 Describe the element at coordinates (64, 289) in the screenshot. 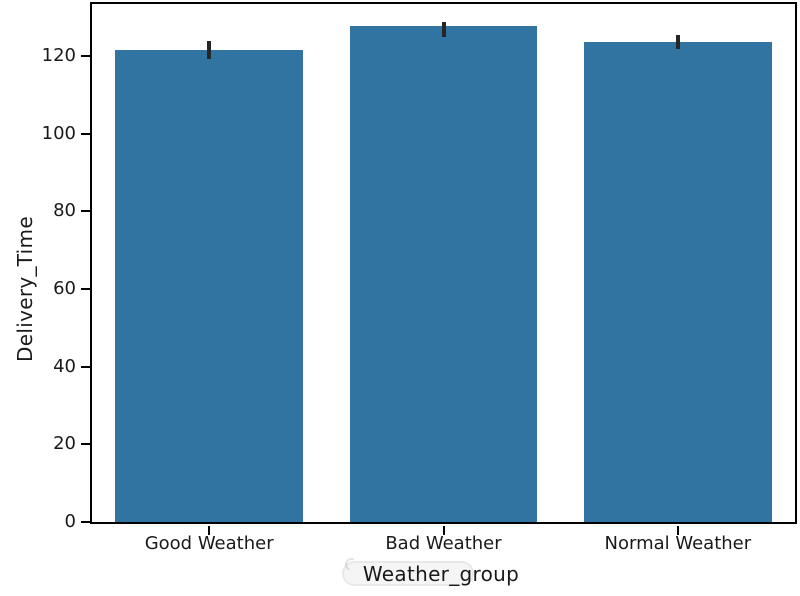

I see `y-tick-label: 60` at that location.